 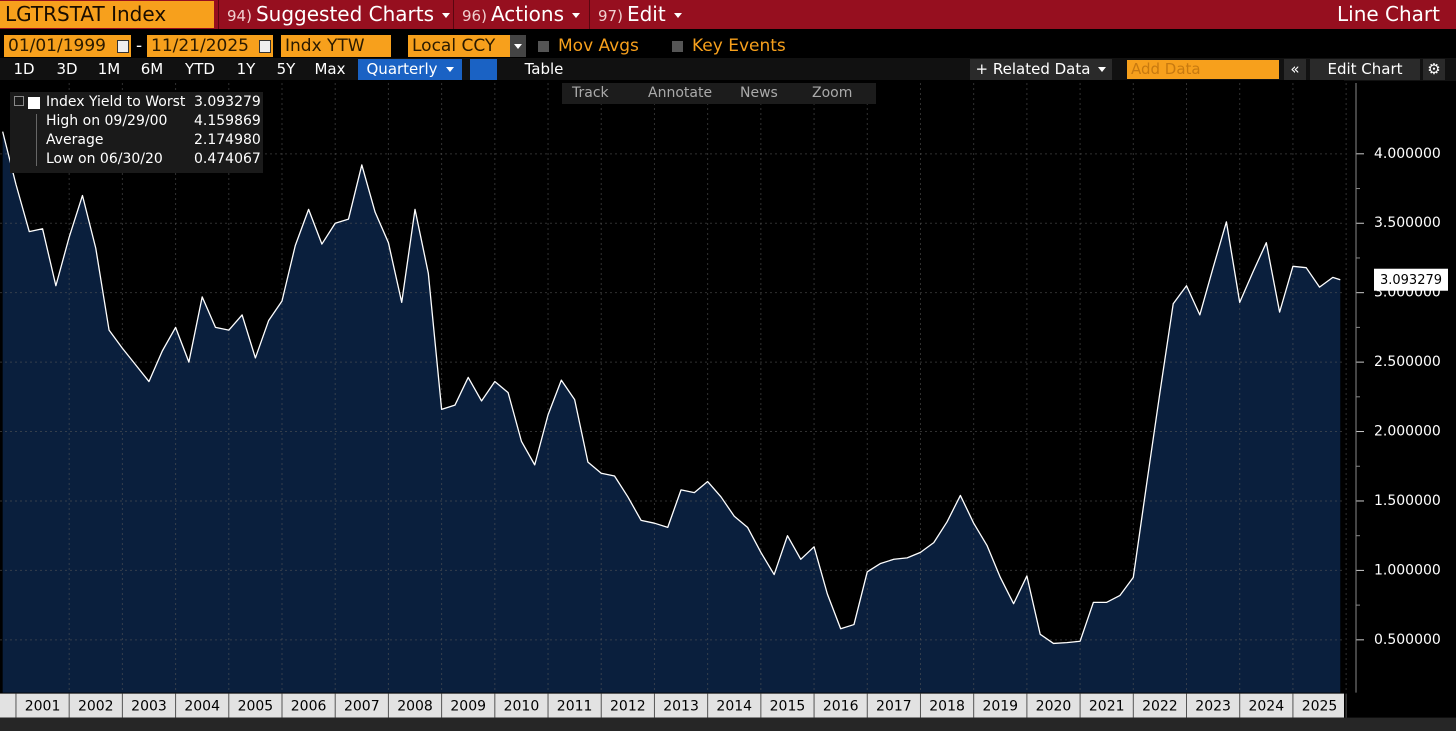 What do you see at coordinates (345, 14) in the screenshot?
I see `menu-label: Suggested Charts` at bounding box center [345, 14].